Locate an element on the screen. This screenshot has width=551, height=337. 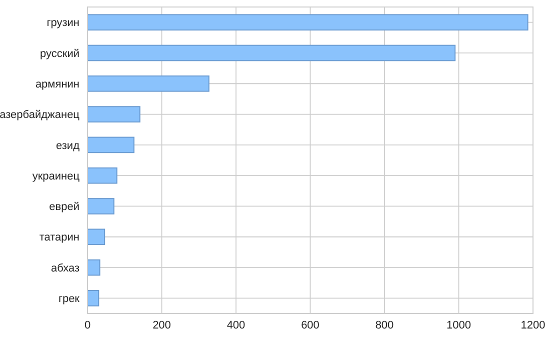
x-tick-label: 400 is located at coordinates (236, 326).